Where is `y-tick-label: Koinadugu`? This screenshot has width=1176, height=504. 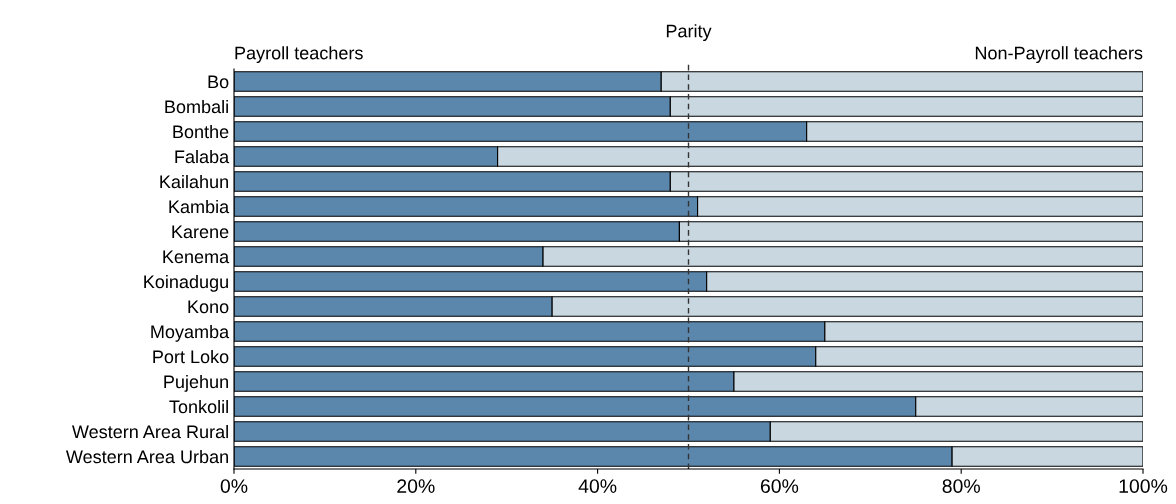 y-tick-label: Koinadugu is located at coordinates (186, 283).